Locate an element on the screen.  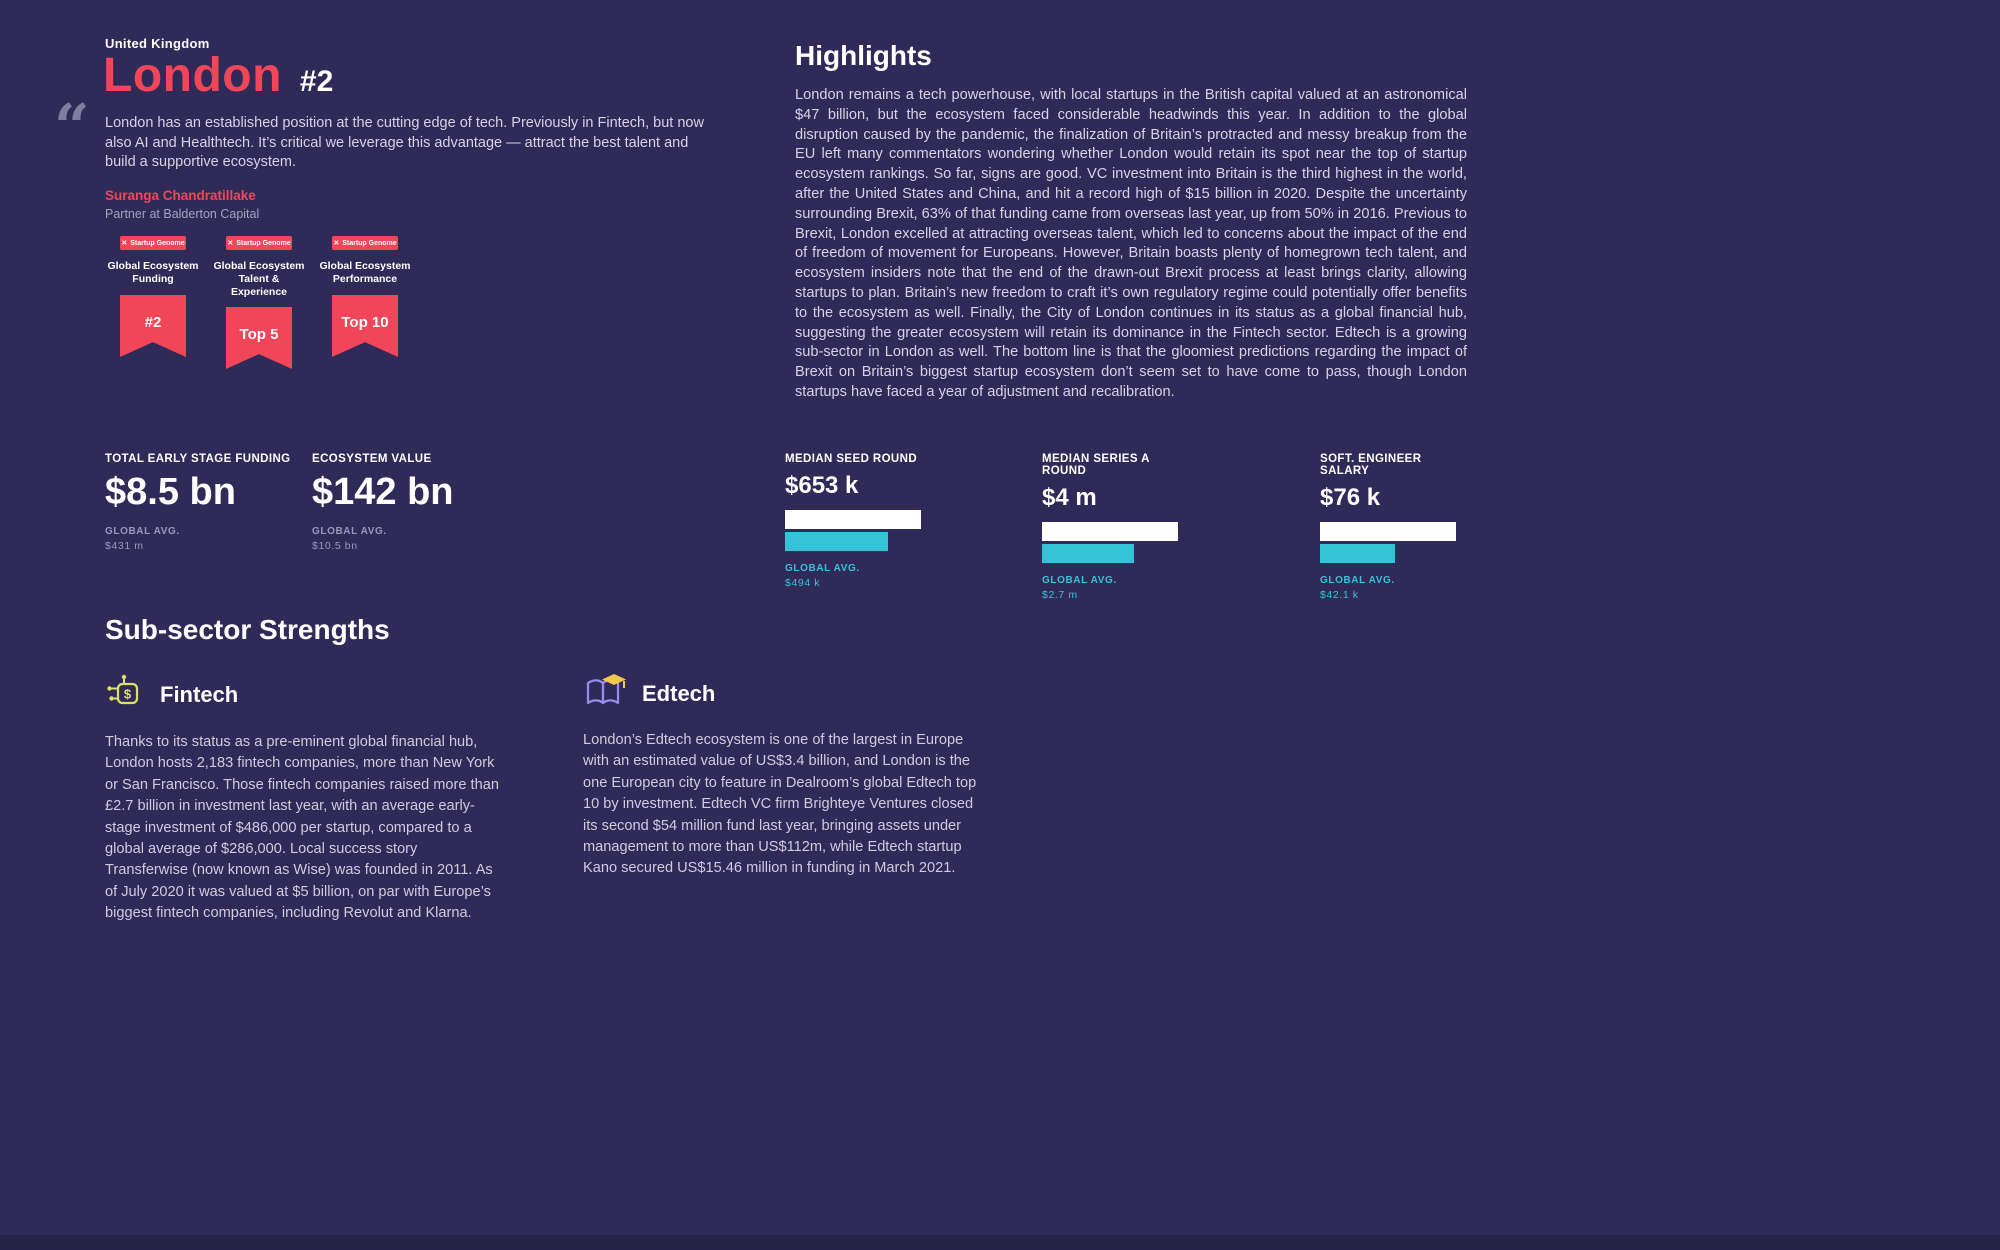
stat-label: MEDIAN SERIES A ROUND is located at coordinates (1096, 465).